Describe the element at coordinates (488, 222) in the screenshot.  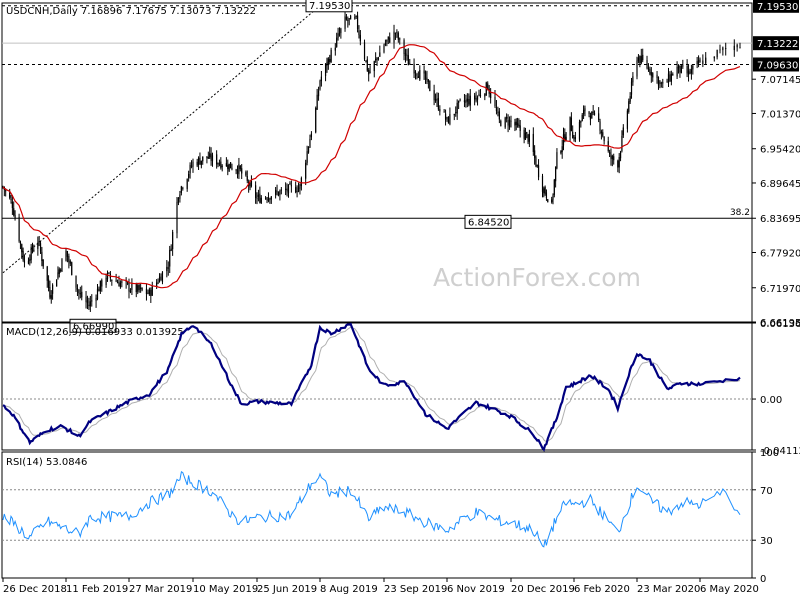
I see `annotation-label: 6.84520` at that location.